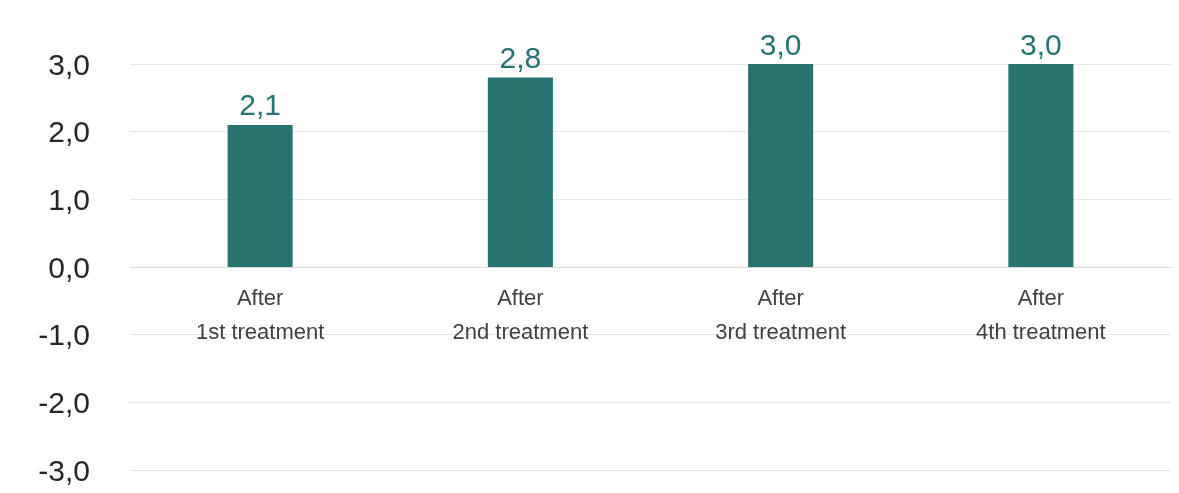 The width and height of the screenshot is (1179, 493). I want to click on y-tick-label: -1,0, so click(64, 335).